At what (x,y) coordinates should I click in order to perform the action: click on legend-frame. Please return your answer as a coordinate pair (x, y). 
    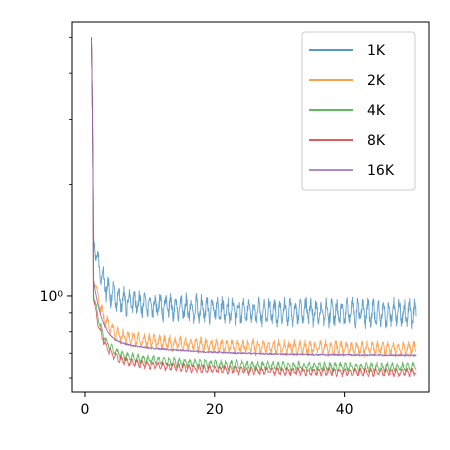
    Looking at the image, I should click on (358, 111).